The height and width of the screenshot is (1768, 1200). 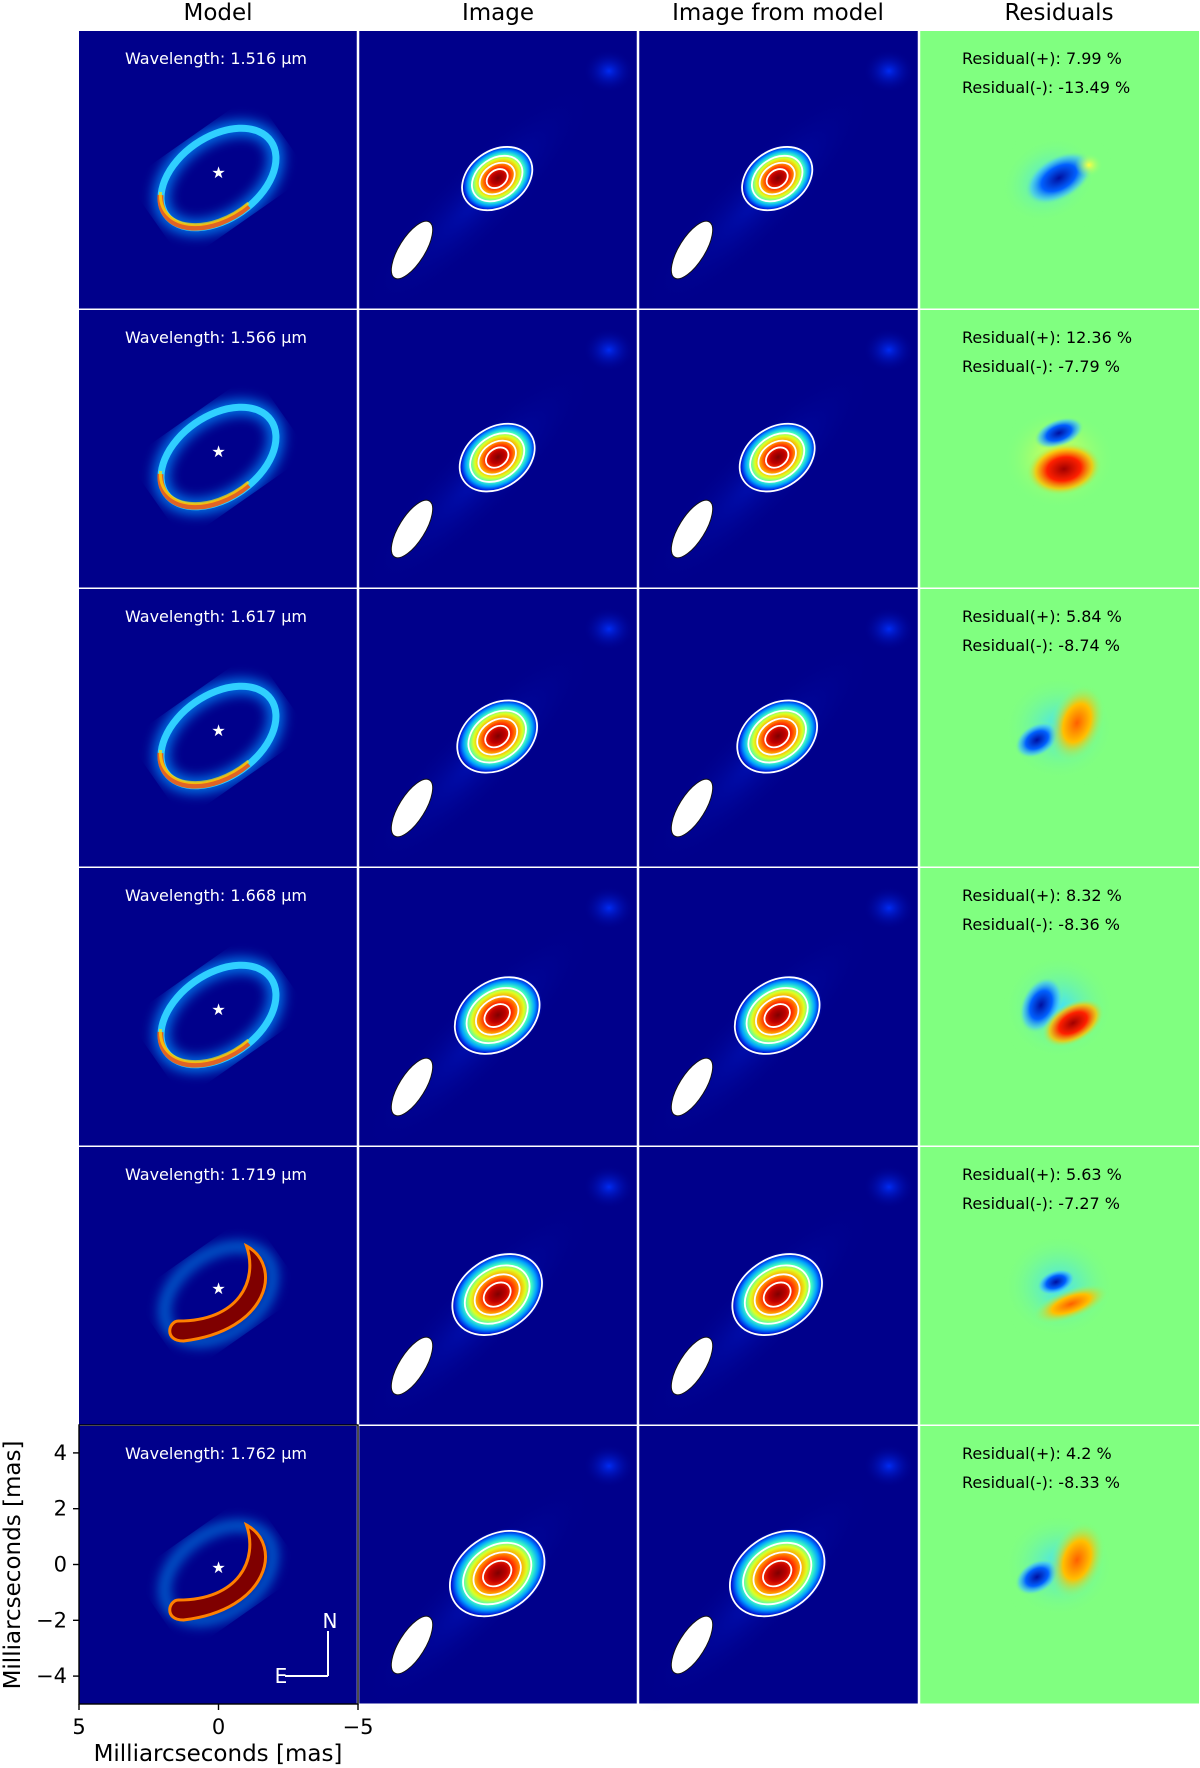 I want to click on y-tick-label: −2, so click(x=51, y=1620).